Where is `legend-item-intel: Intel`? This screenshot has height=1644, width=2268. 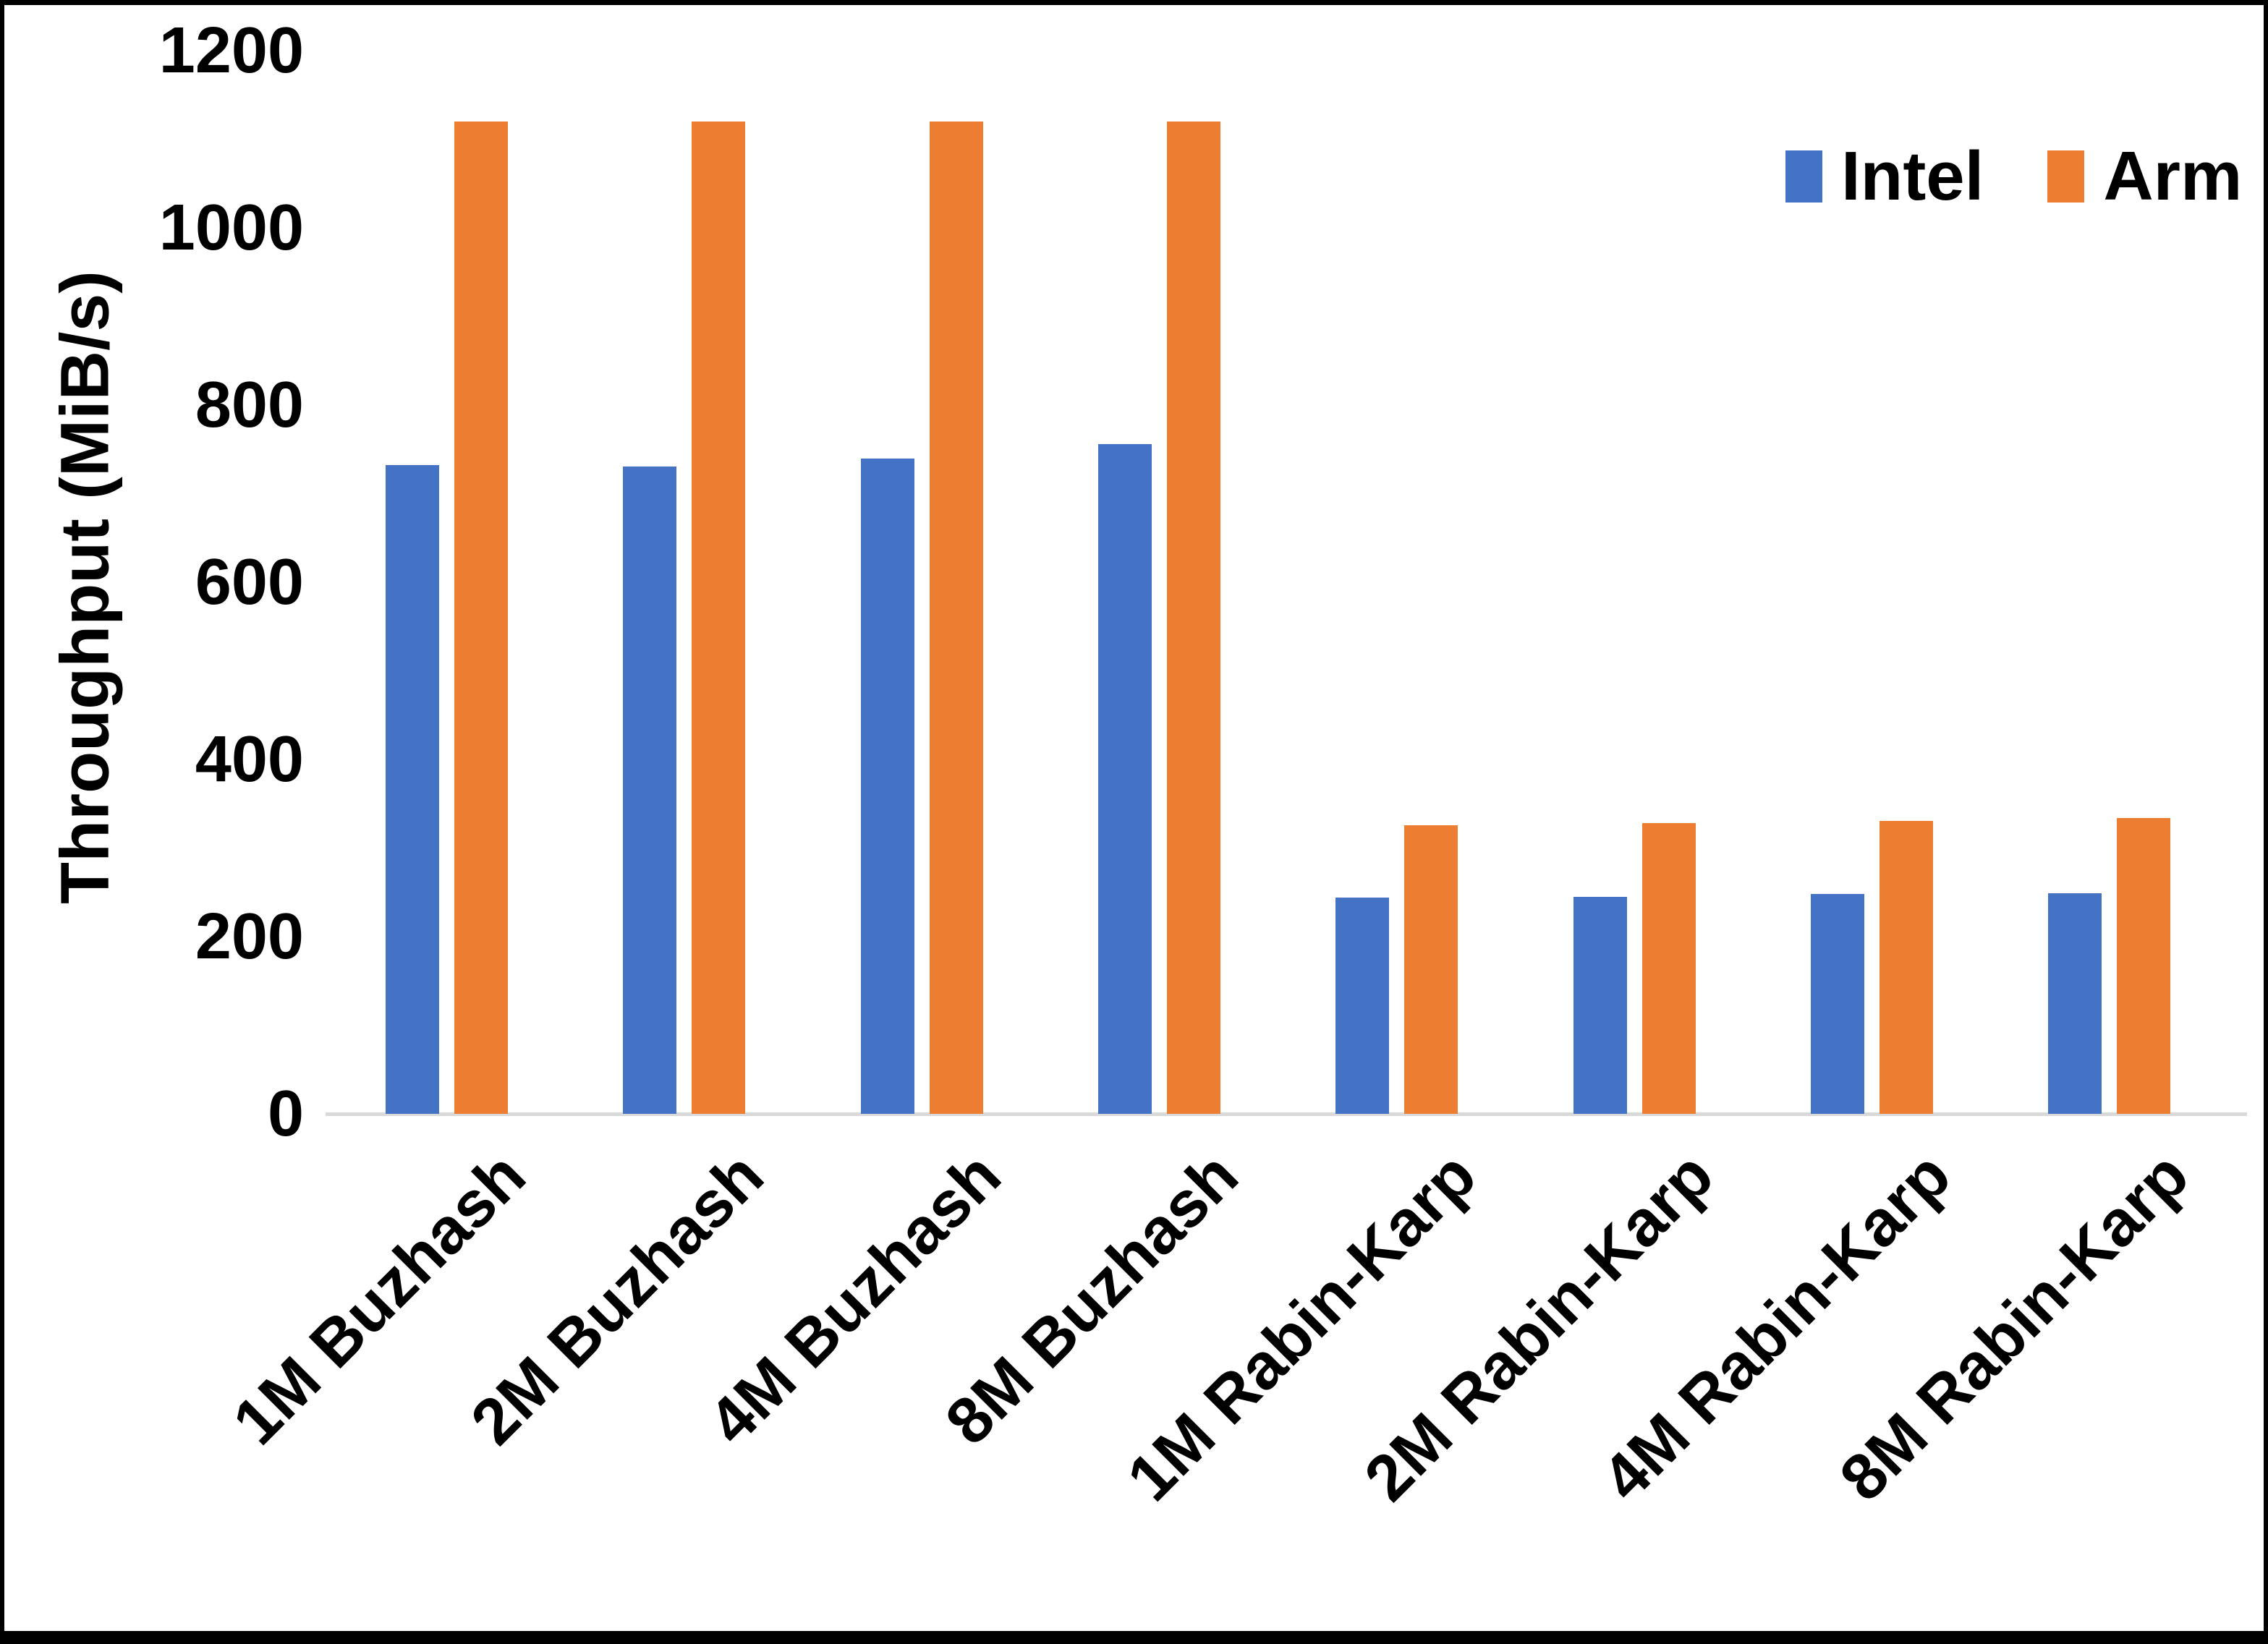 legend-item-intel: Intel is located at coordinates (1884, 176).